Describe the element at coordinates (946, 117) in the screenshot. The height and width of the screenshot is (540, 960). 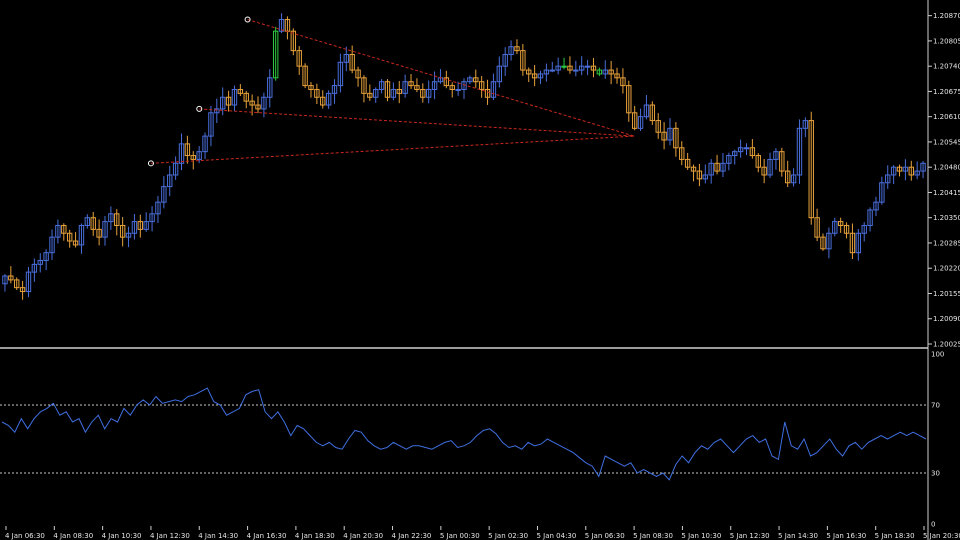
I see `price-axis-label: 1.20610` at that location.